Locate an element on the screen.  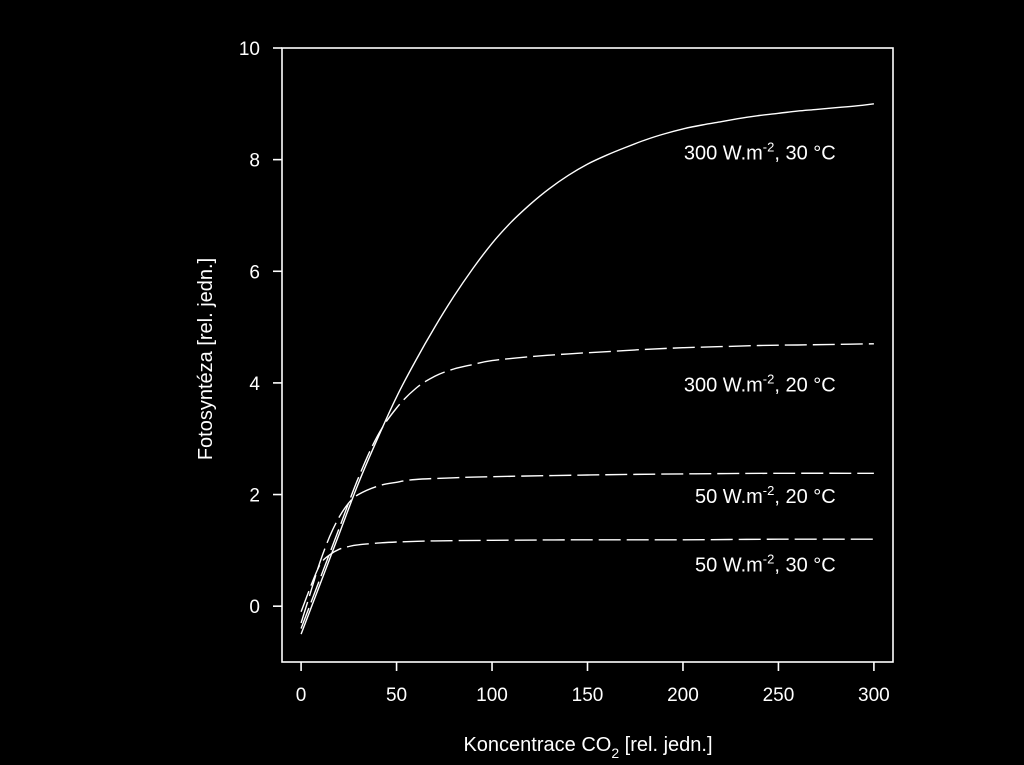
series-label-3: 50 W.m-2, 20 °C is located at coordinates (765, 495).